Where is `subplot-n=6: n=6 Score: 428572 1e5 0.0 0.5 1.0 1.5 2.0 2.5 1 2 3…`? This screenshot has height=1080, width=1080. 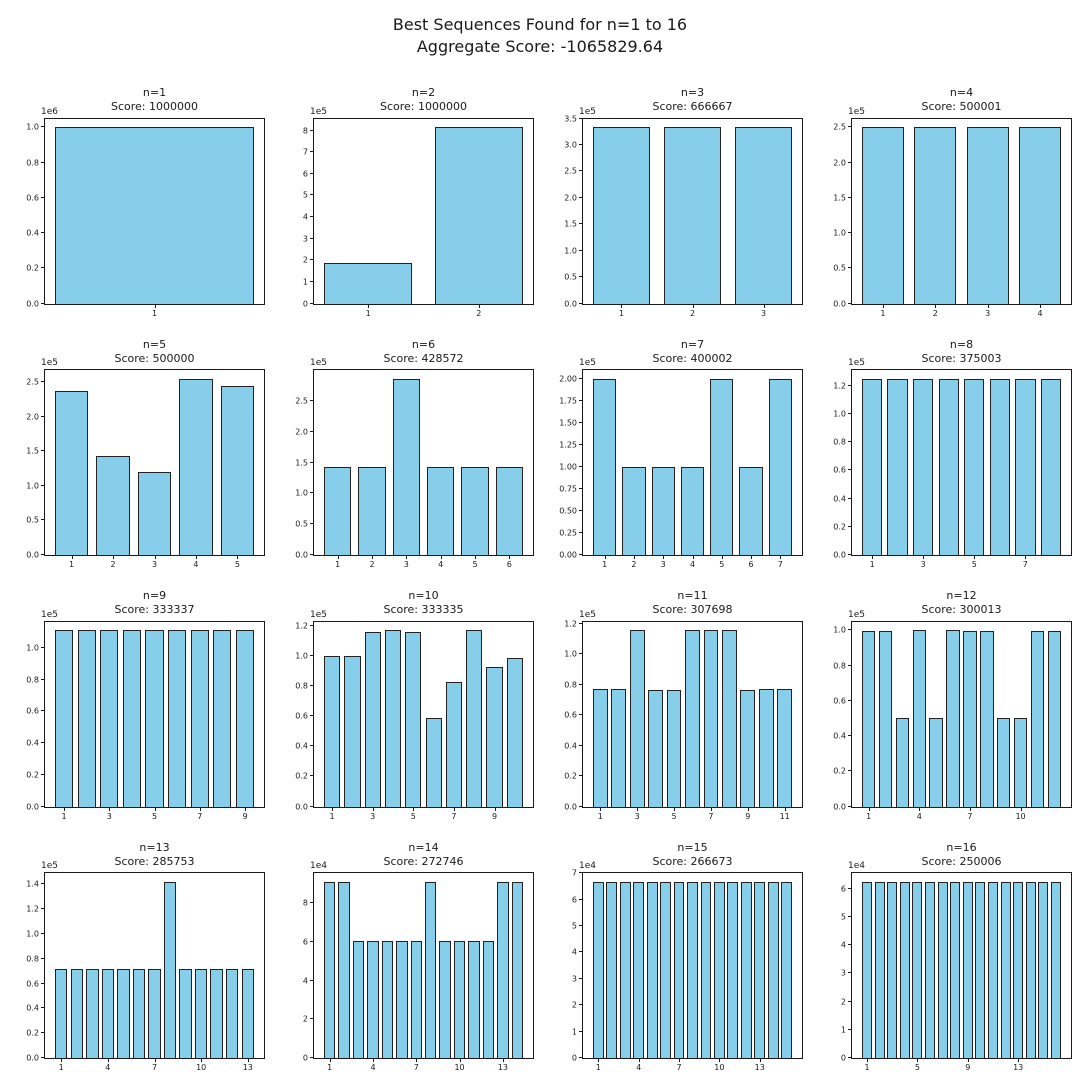 subplot-n=6: n=6 Score: 428572 1e5 0.0 0.5 1.0 1.5 2.0 2.5 1 2 3… is located at coordinates (407, 455).